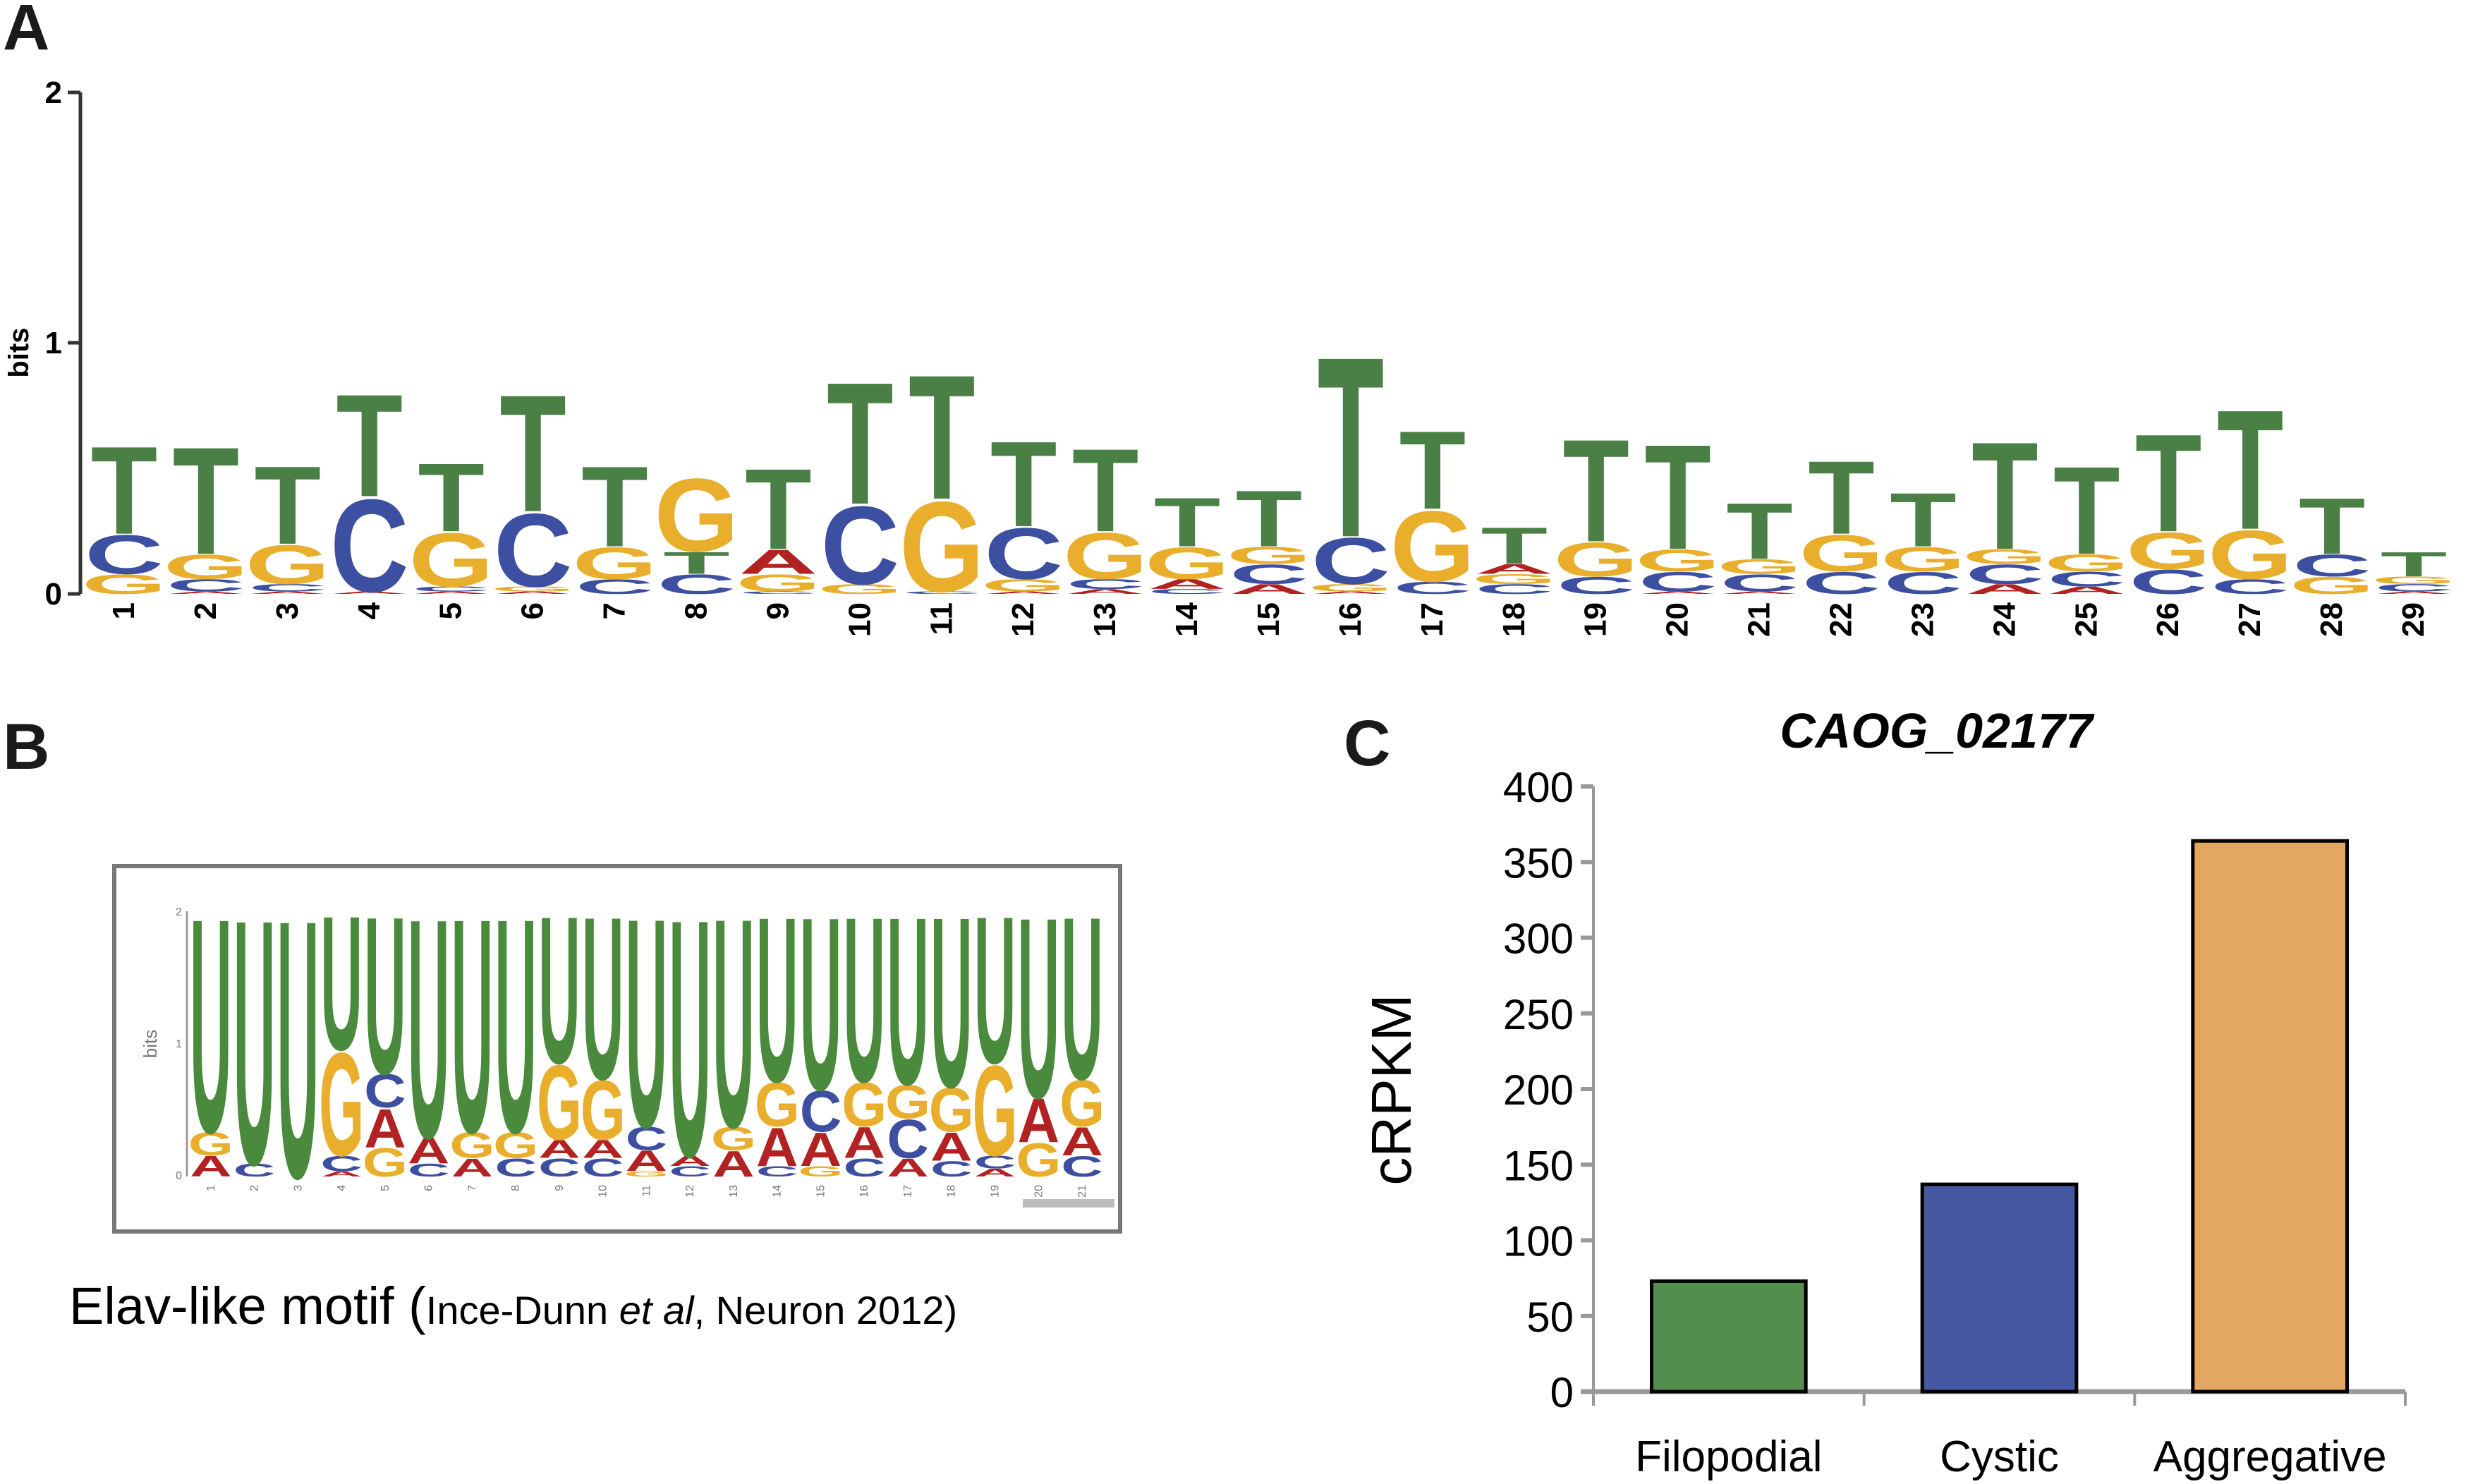  What do you see at coordinates (26, 747) in the screenshot?
I see `panel-b-label: B` at bounding box center [26, 747].